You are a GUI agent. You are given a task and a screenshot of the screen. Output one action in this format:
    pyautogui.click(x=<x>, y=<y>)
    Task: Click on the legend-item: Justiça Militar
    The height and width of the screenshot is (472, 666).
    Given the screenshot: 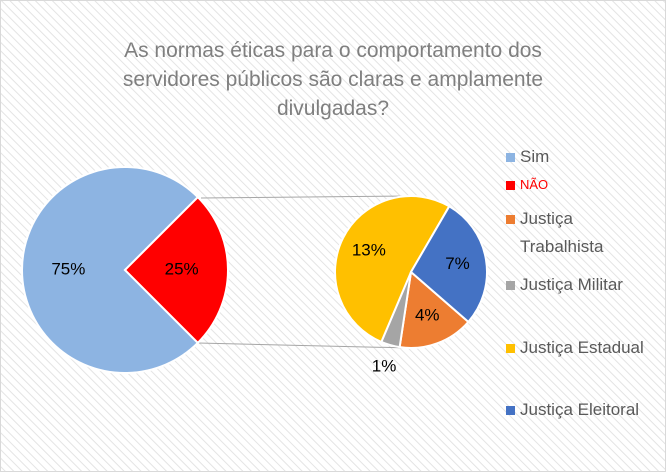 What is the action you would take?
    pyautogui.click(x=581, y=285)
    